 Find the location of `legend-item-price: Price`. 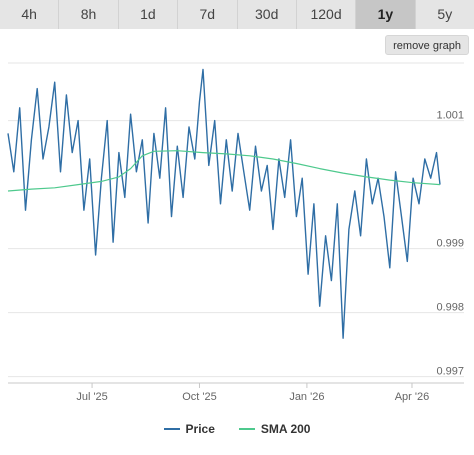

legend-item-price: Price is located at coordinates (189, 429).